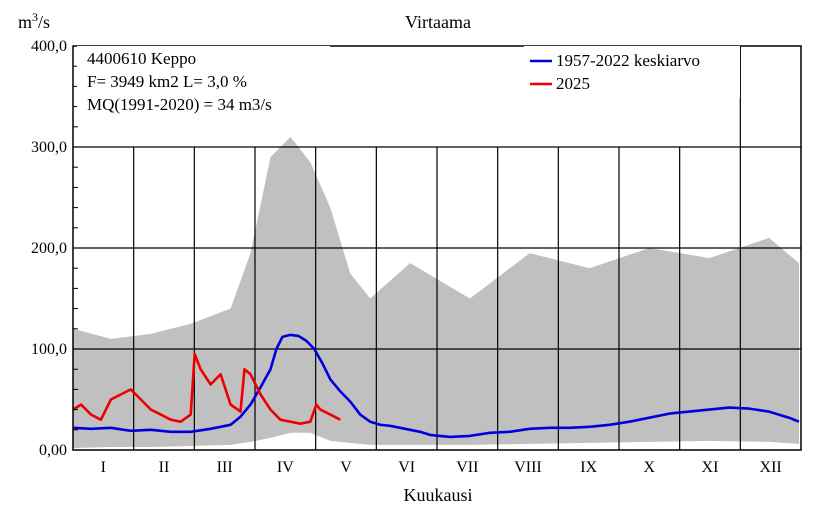 The height and width of the screenshot is (520, 840). Describe the element at coordinates (438, 495) in the screenshot. I see `x-axis-label: Kuukausi` at that location.